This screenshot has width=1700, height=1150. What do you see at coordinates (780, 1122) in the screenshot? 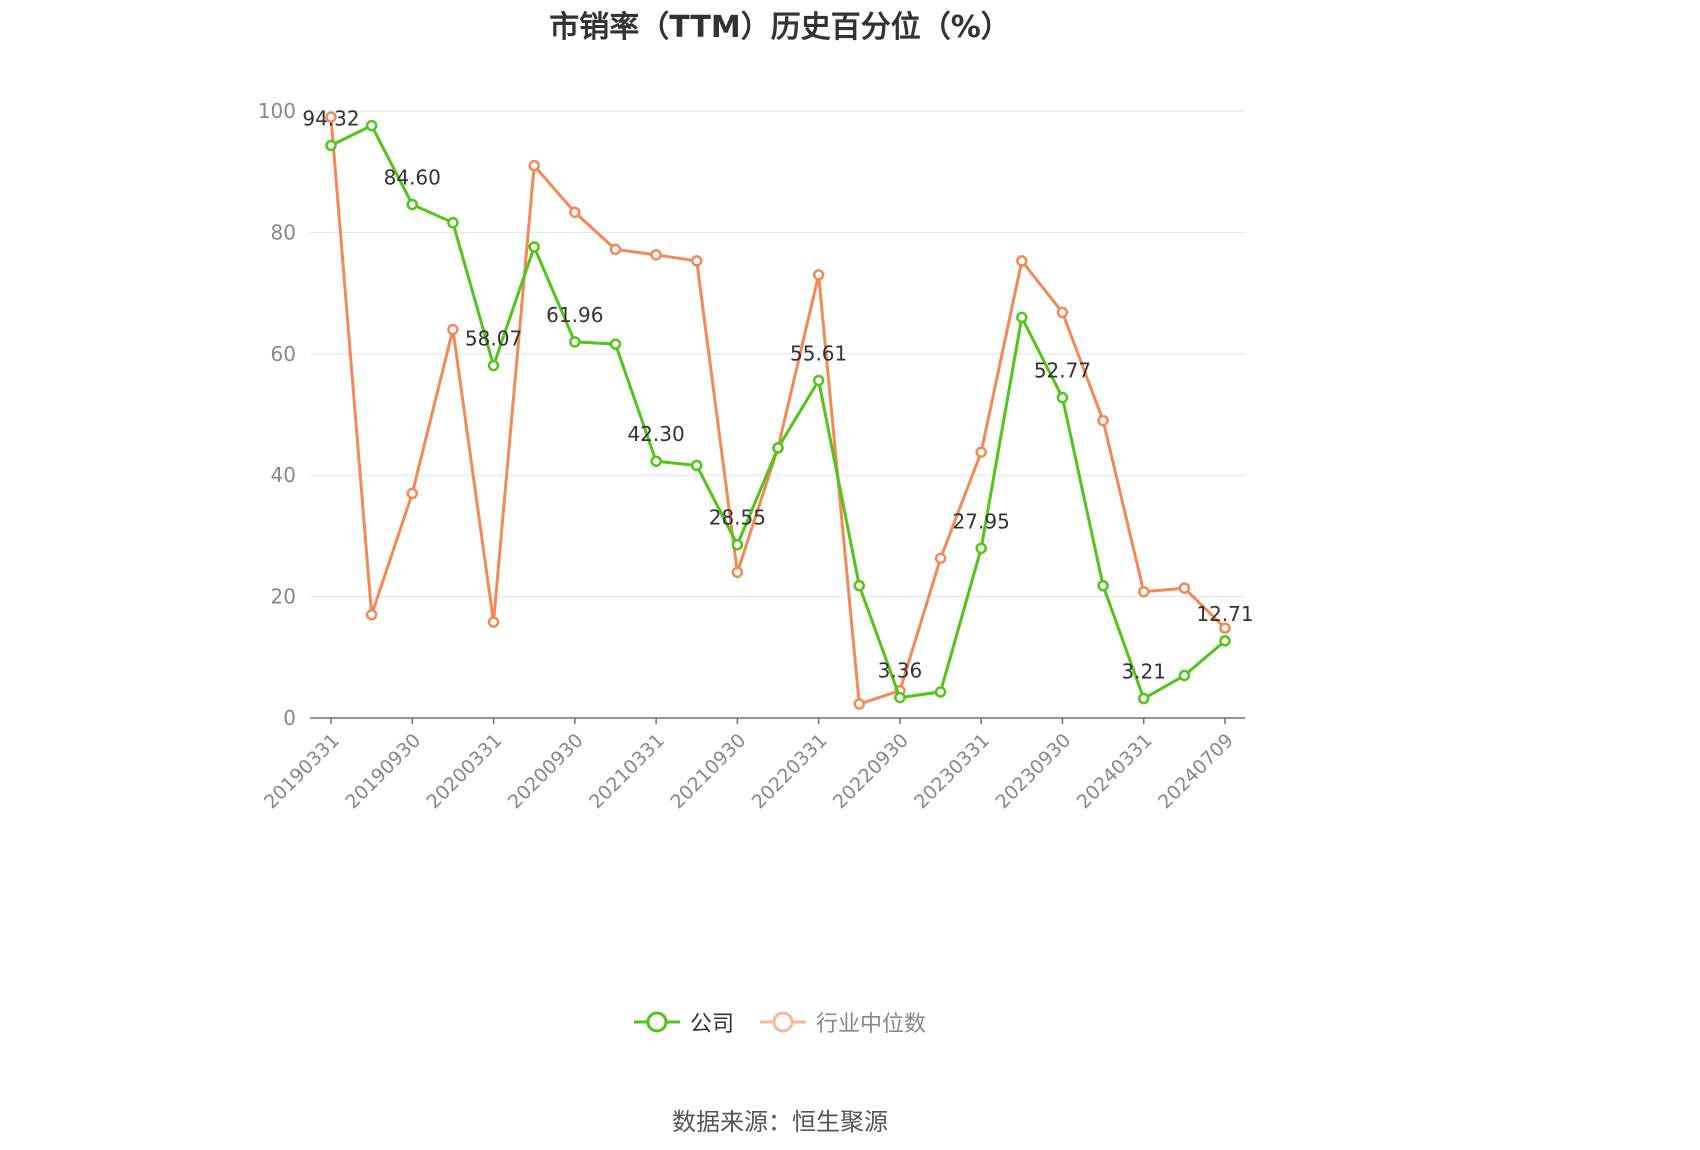
I see `data-source: 数据来源：恒生聚源` at bounding box center [780, 1122].